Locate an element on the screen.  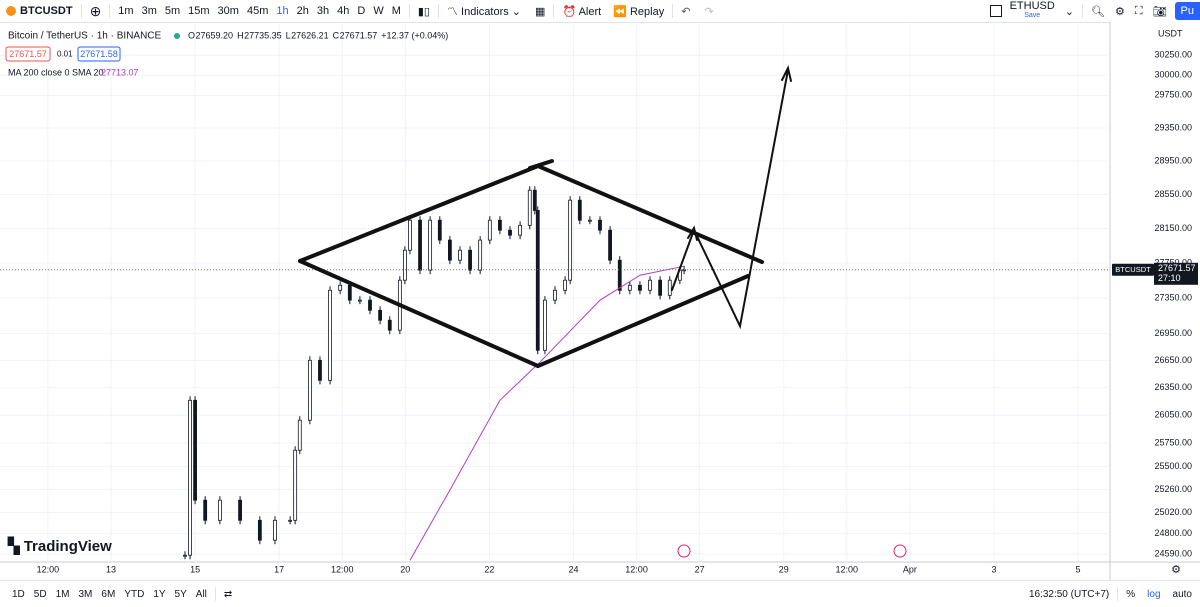
compare-symbol: ETHUSD is located at coordinates (1032, 6).